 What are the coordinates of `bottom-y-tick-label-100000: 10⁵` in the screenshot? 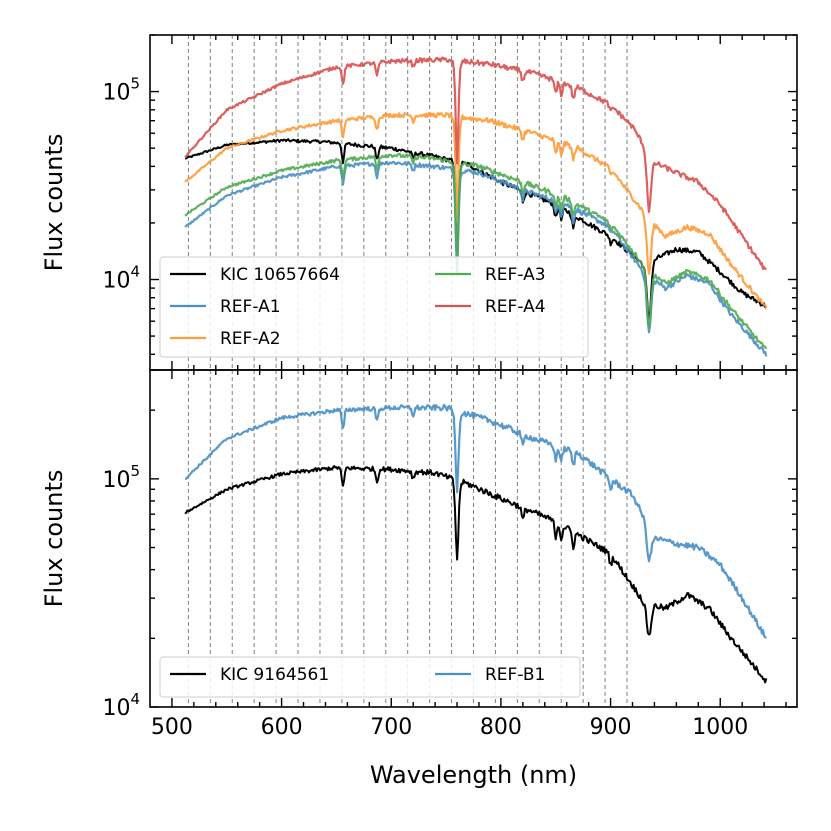 It's located at (121, 477).